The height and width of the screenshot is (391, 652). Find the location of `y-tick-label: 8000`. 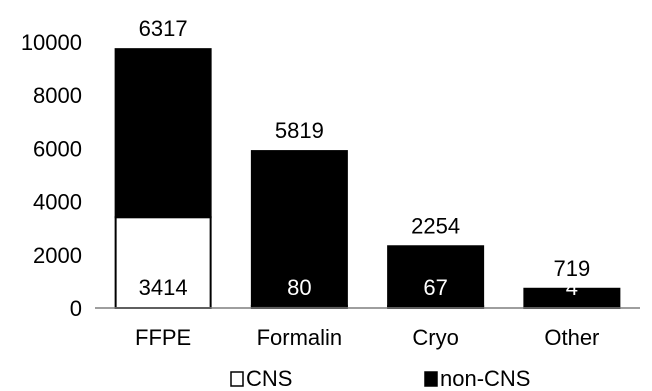

y-tick-label: 8000 is located at coordinates (57, 95).